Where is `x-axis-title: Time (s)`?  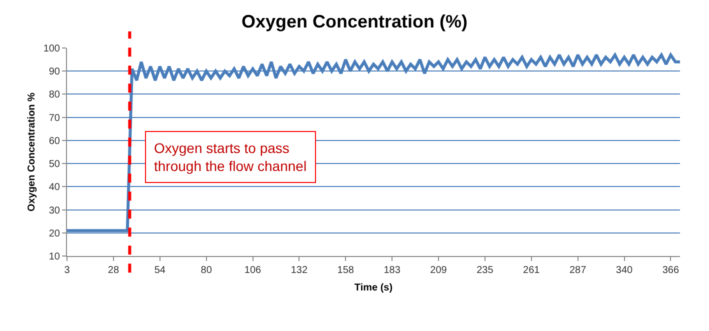 x-axis-title: Time (s) is located at coordinates (373, 288).